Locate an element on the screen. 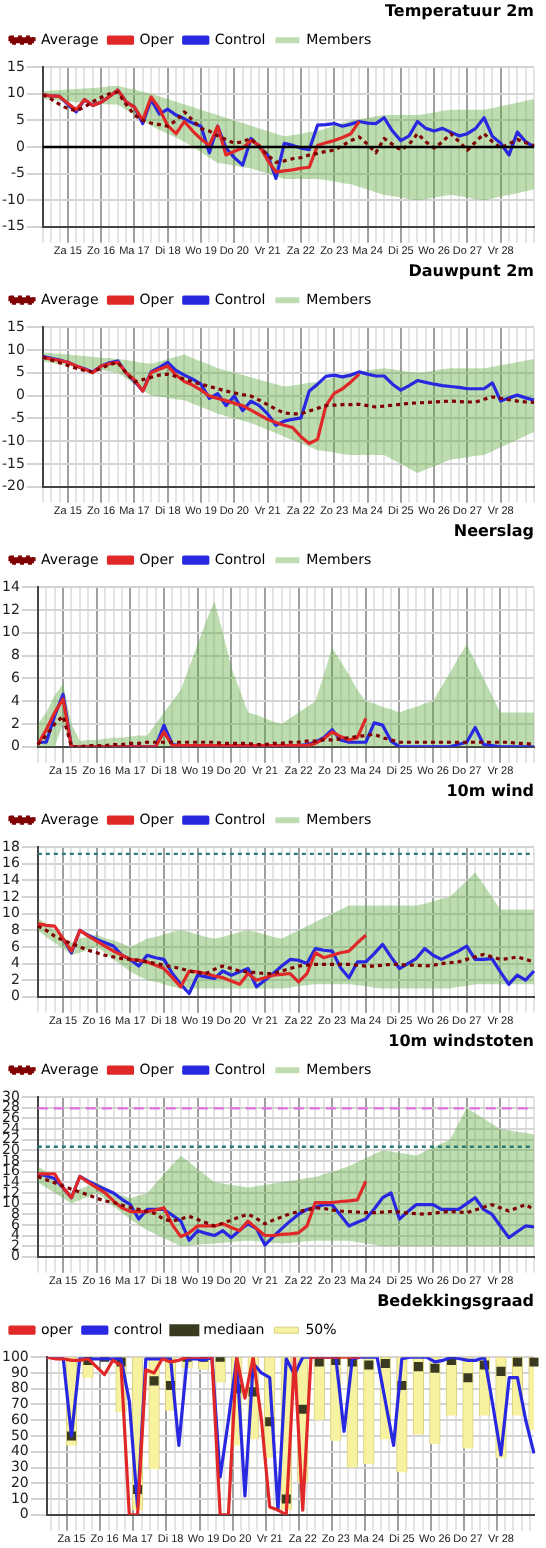  chart-title: Dauwpunt 2m is located at coordinates (471, 270).